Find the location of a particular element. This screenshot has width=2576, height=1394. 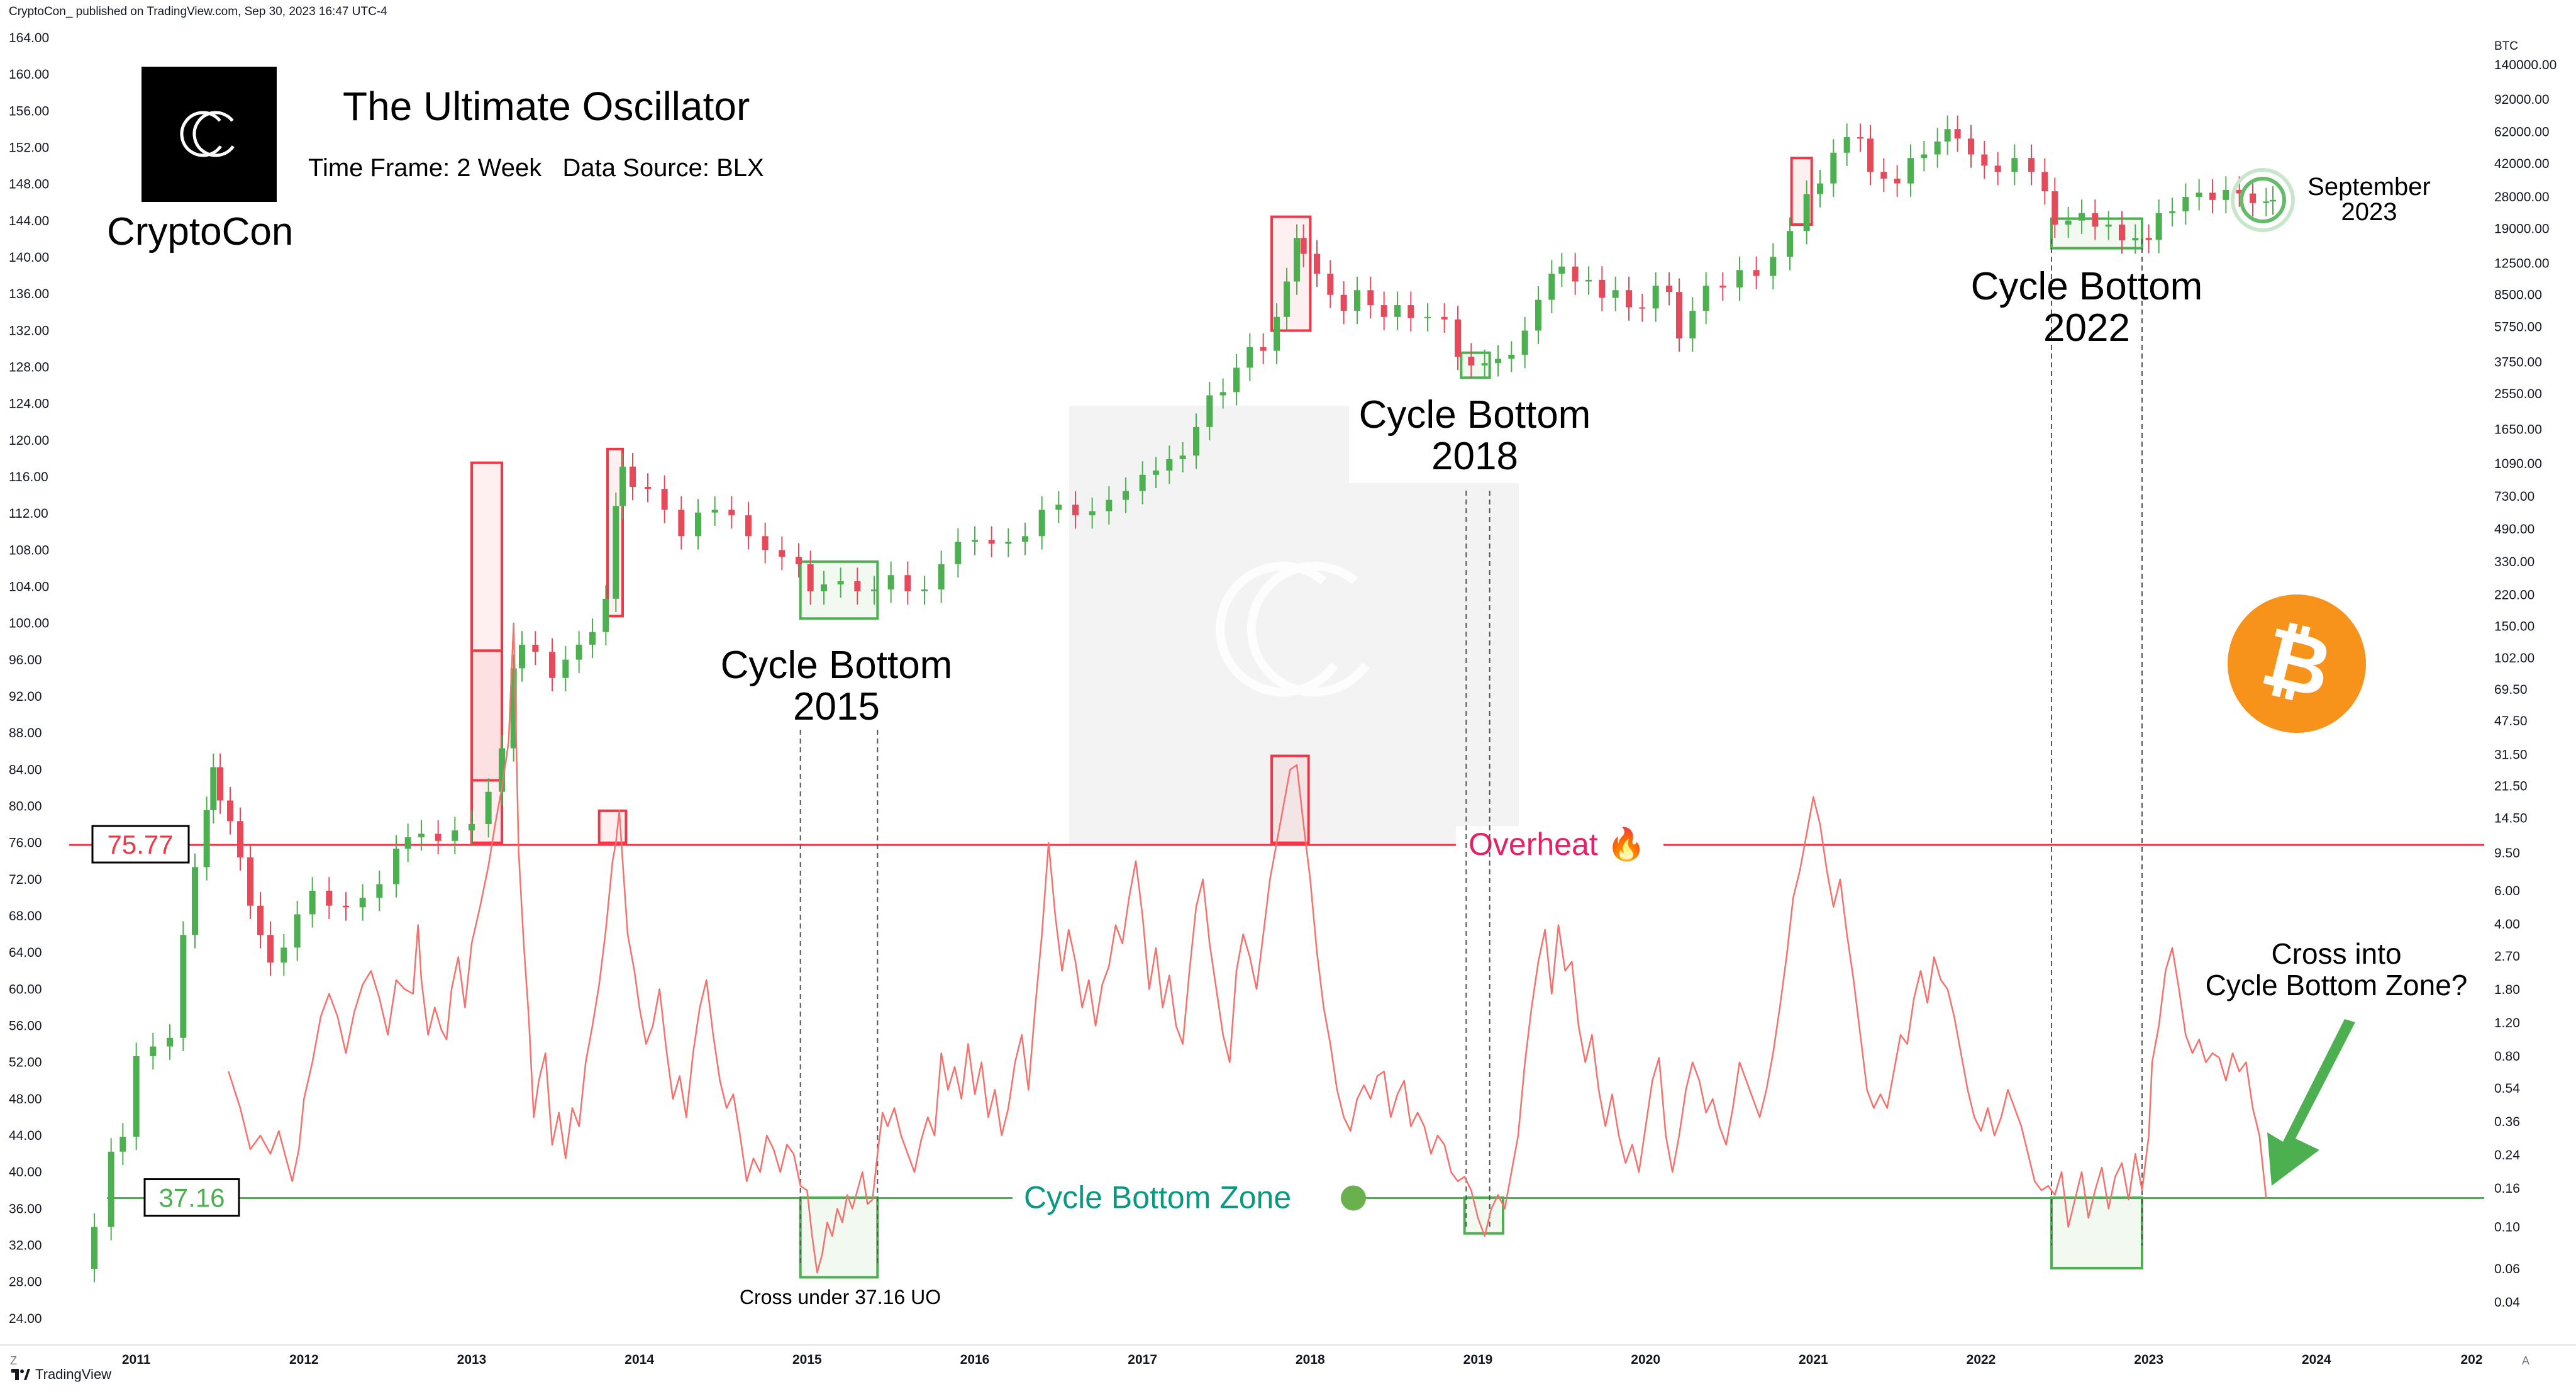

left-tick-label: 136.00 is located at coordinates (29, 294).